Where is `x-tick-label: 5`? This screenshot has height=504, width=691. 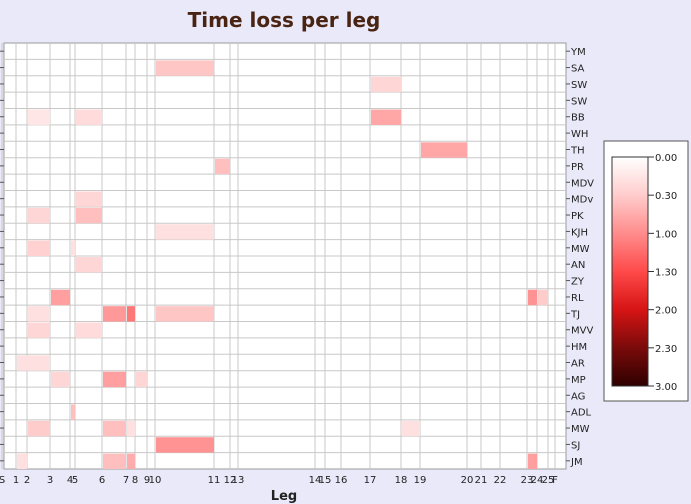 x-tick-label: 5 is located at coordinates (75, 480).